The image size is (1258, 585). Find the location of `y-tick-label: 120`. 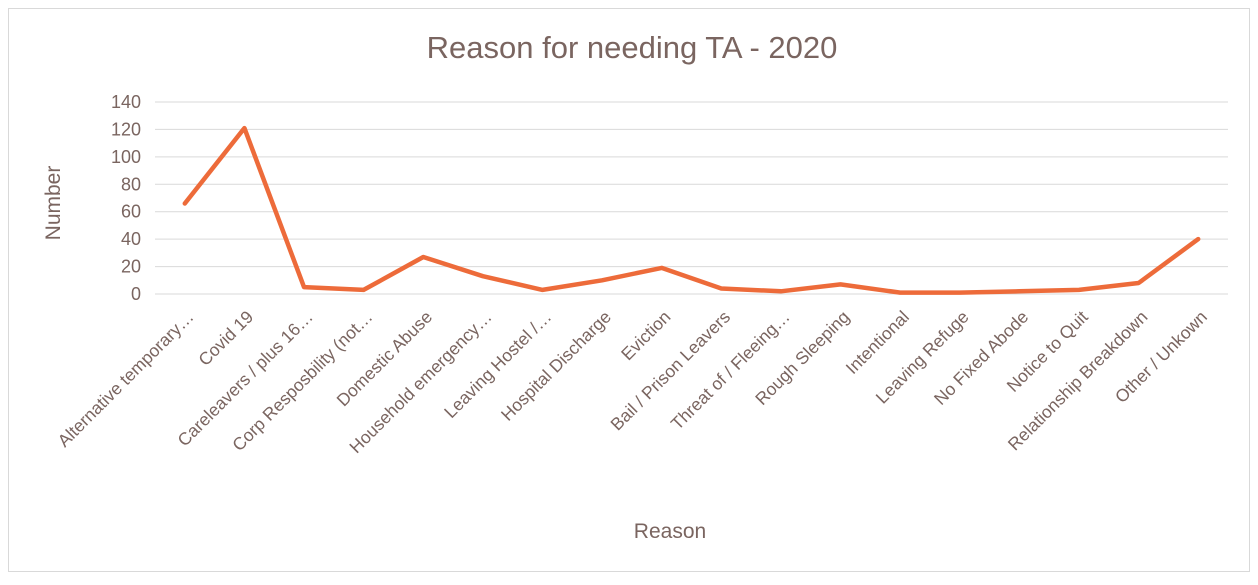

y-tick-label: 120 is located at coordinates (126, 129).